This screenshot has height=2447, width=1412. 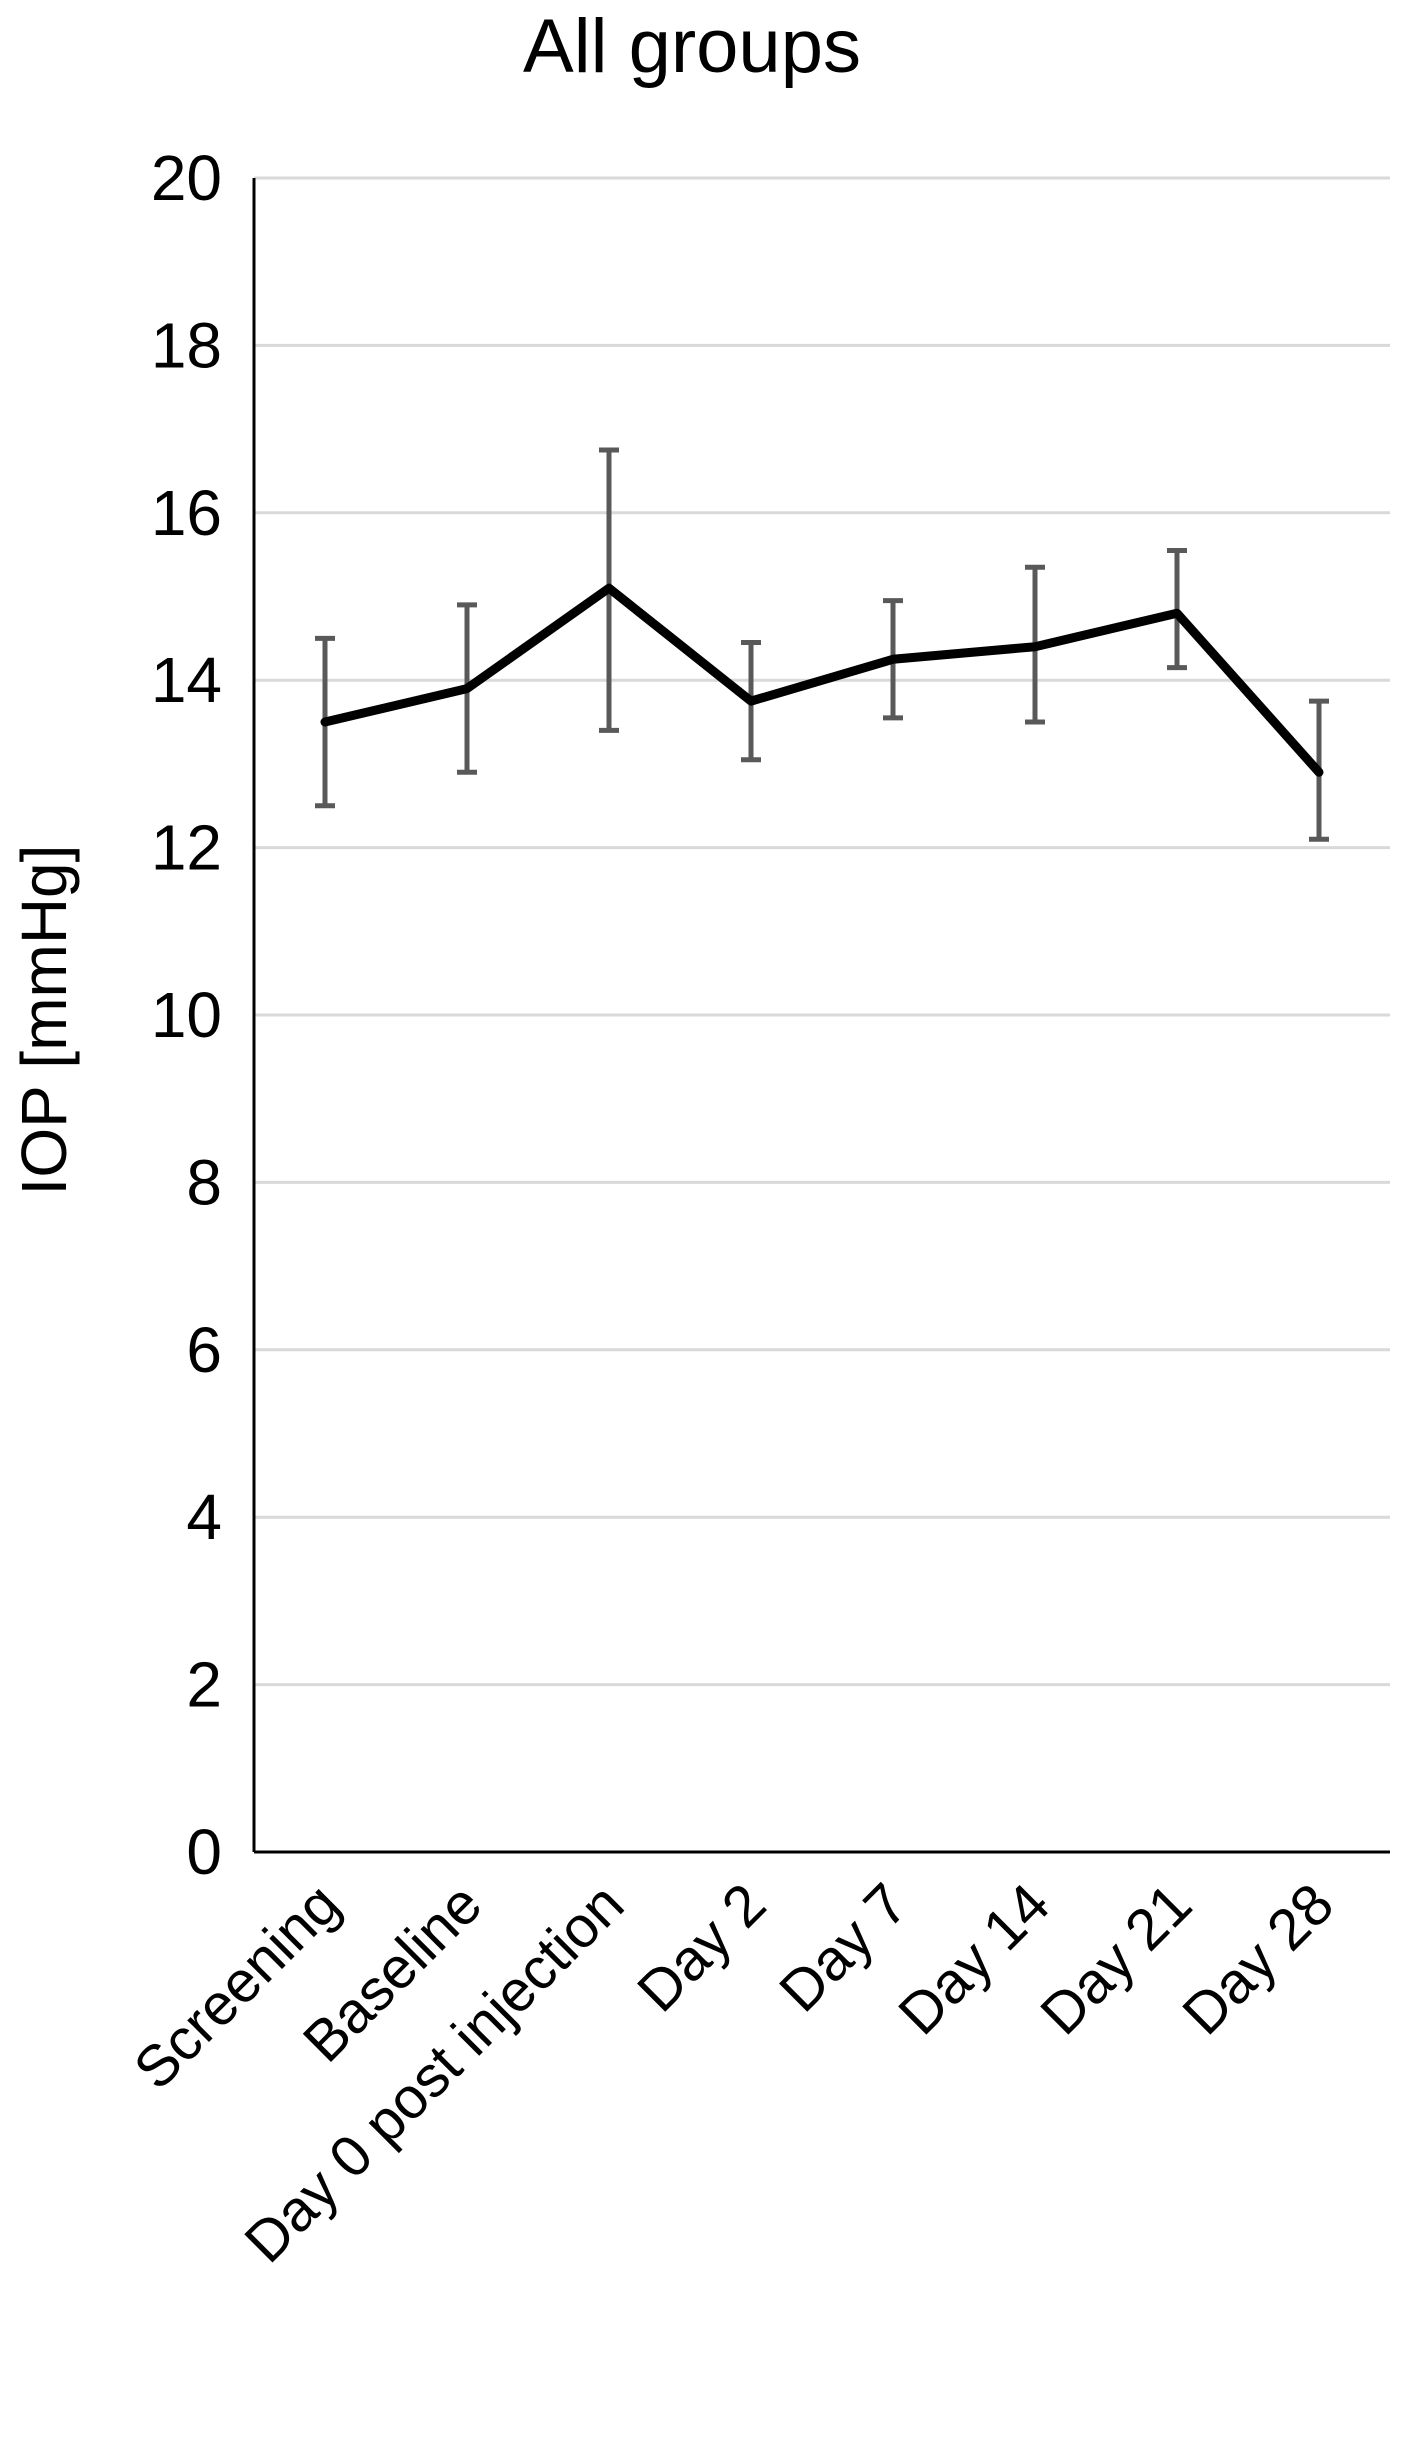 I want to click on y-tick-label-20: 20, so click(x=186, y=178).